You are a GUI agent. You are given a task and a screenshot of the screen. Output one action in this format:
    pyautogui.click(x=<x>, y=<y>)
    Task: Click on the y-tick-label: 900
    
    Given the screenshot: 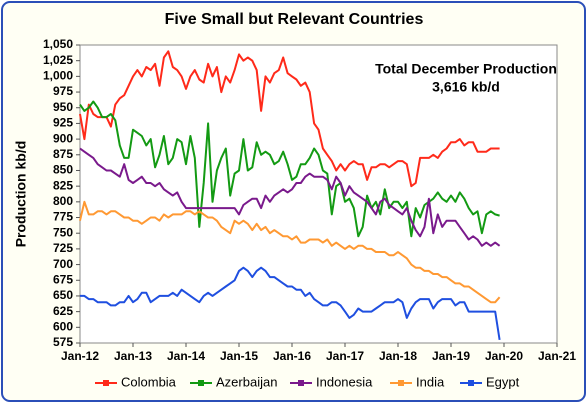 What is the action you would take?
    pyautogui.click(x=63, y=138)
    